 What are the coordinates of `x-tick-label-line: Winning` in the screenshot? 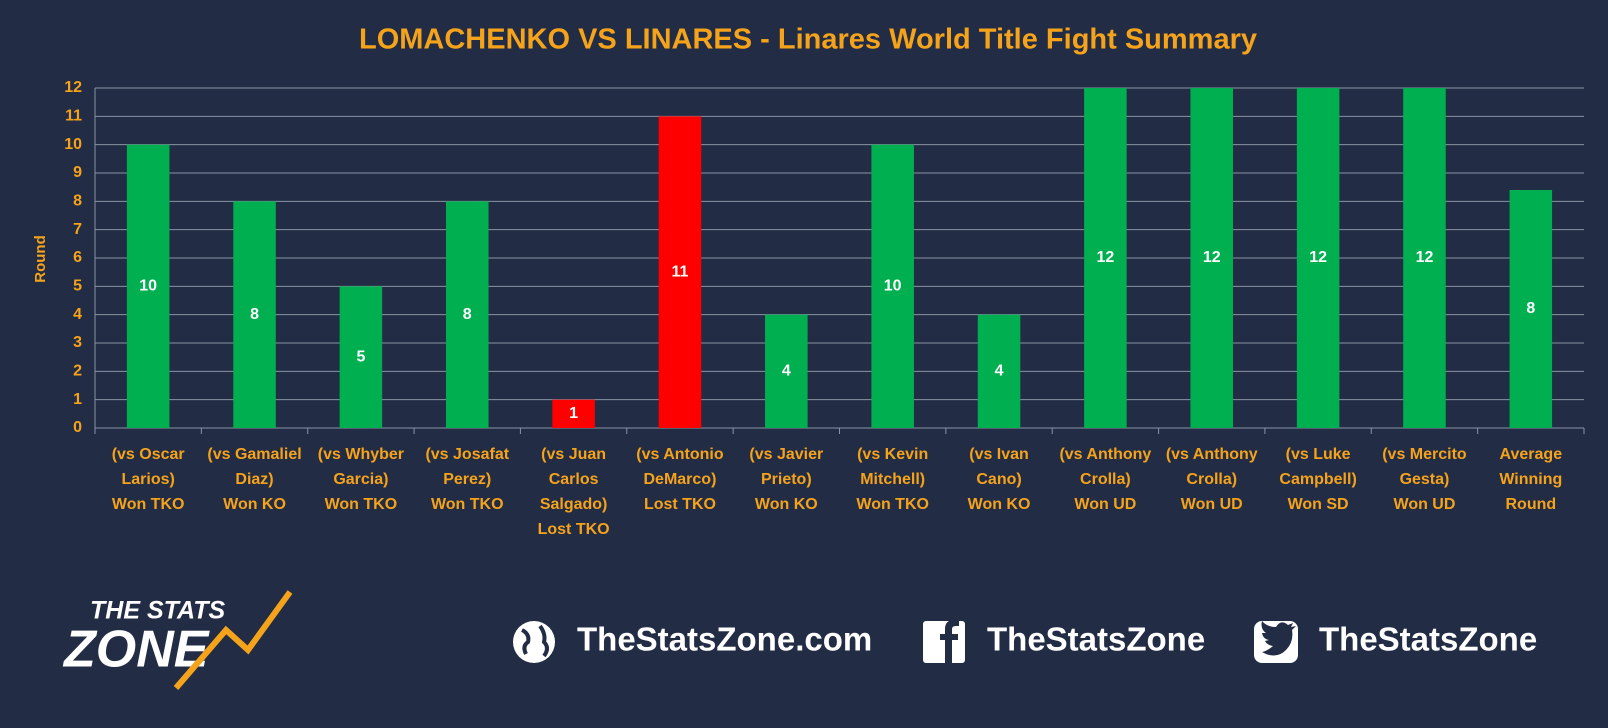 It's located at (1530, 479).